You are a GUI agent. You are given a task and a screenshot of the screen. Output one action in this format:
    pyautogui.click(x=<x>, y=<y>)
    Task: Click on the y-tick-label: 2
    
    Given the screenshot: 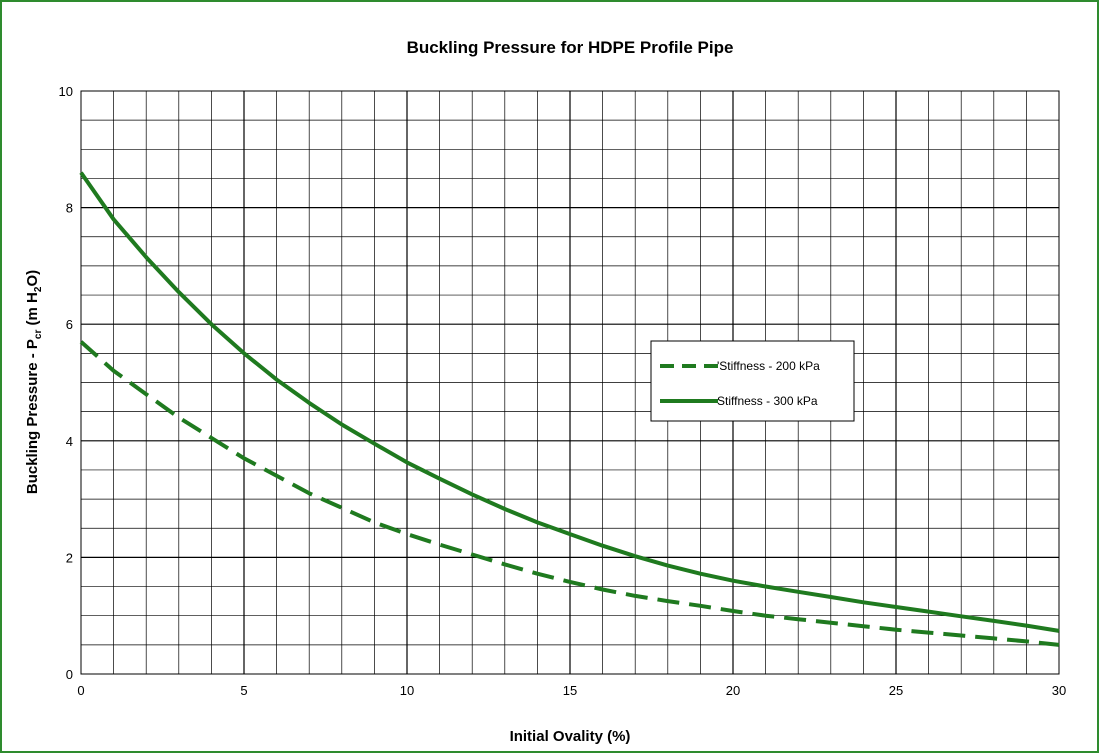 What is the action you would take?
    pyautogui.click(x=69, y=557)
    